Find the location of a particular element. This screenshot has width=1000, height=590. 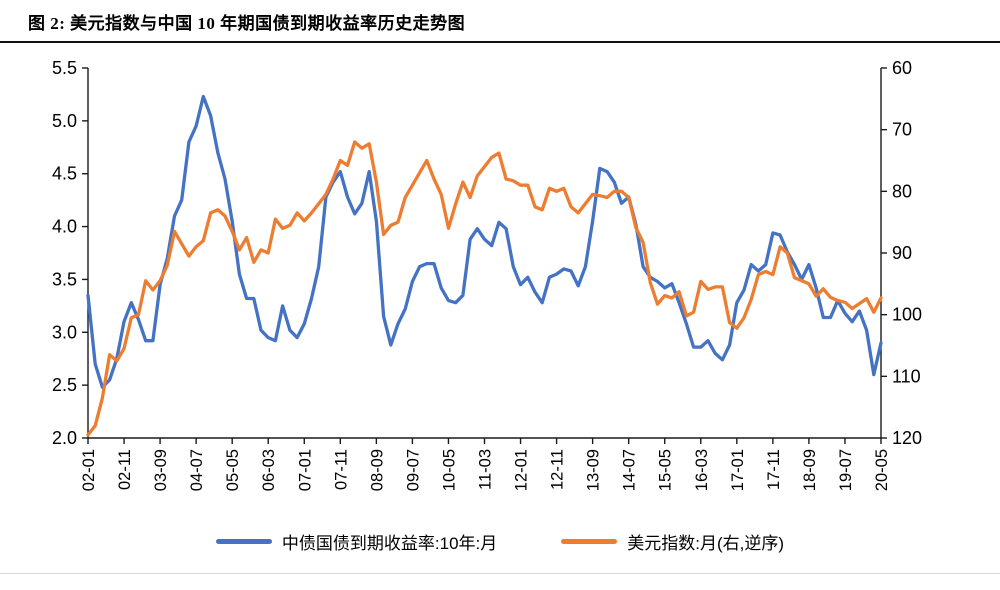

svg-text: 4.5 is located at coordinates (64, 174).